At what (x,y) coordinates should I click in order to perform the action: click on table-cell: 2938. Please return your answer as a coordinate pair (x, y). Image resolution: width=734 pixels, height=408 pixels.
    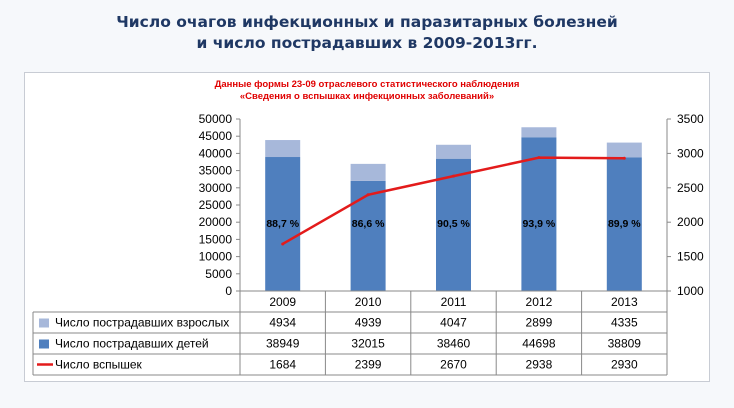
    Looking at the image, I should click on (539, 365).